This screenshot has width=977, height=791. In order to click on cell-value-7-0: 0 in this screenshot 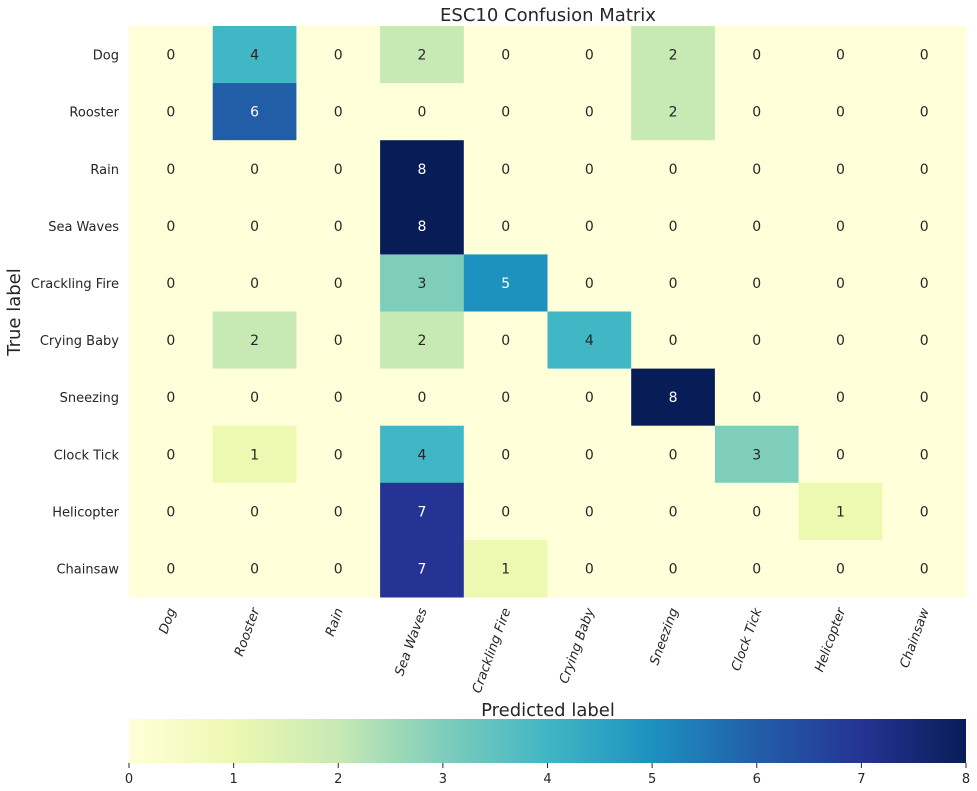, I will do `click(170, 455)`.